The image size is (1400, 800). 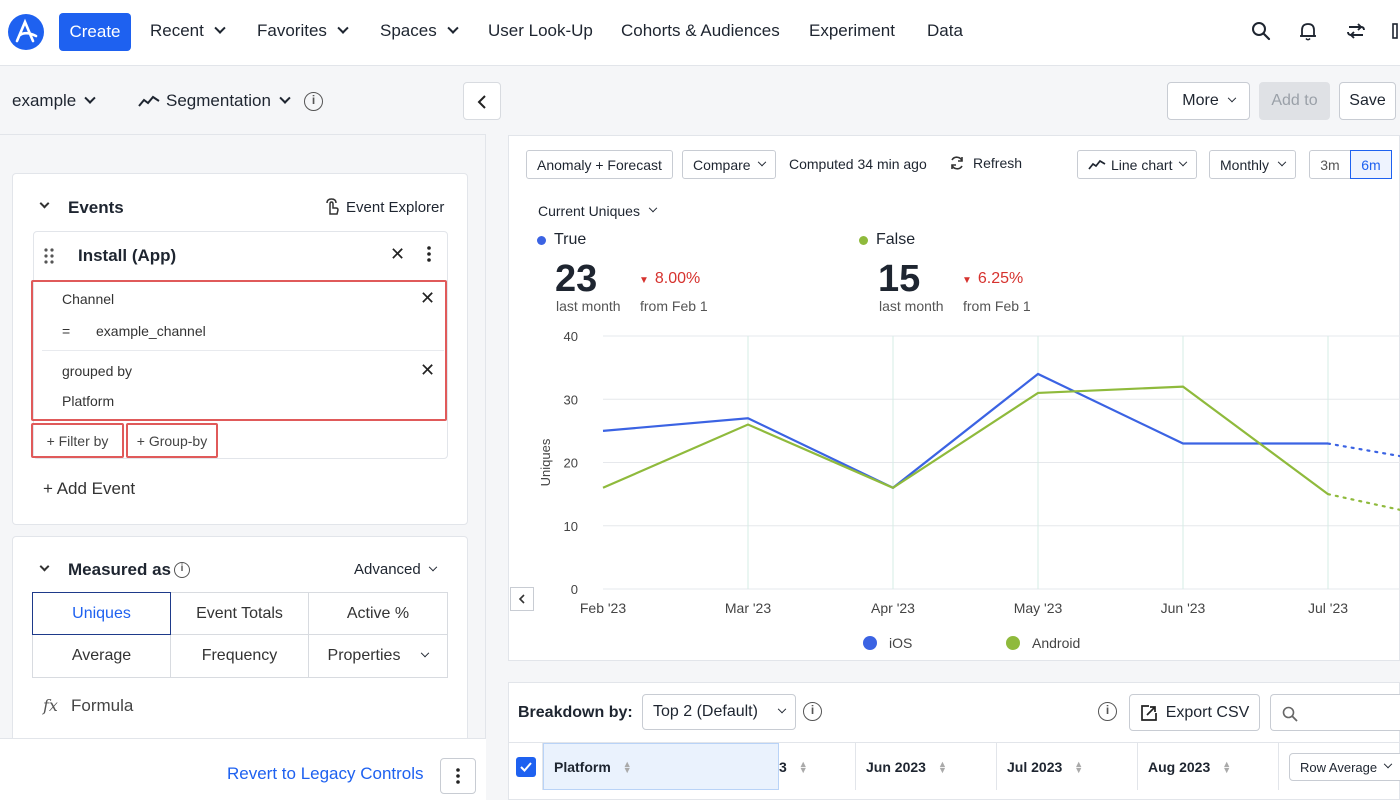 What do you see at coordinates (896, 239) in the screenshot?
I see `metric-label-text: False` at bounding box center [896, 239].